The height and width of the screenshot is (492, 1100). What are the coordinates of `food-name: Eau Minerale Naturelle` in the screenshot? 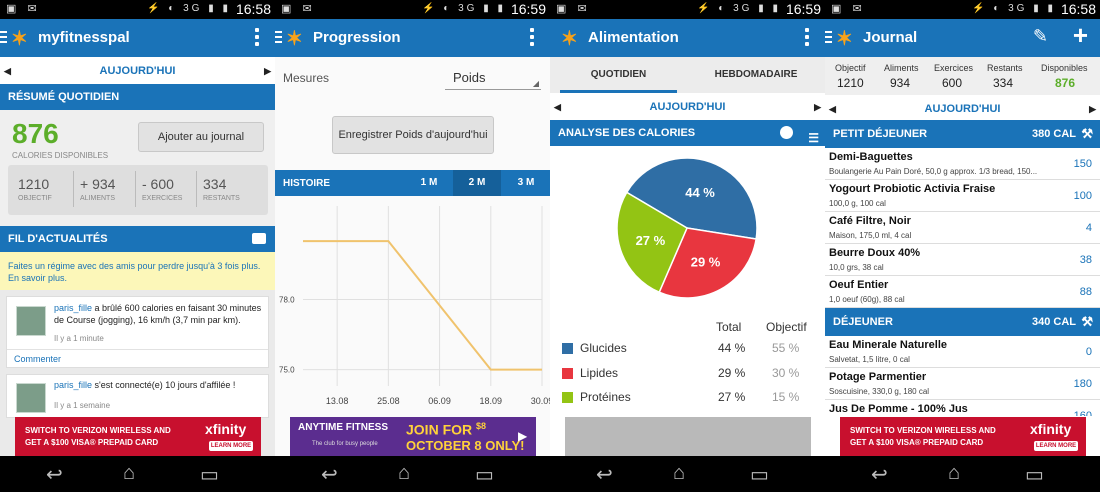 It's located at (888, 345).